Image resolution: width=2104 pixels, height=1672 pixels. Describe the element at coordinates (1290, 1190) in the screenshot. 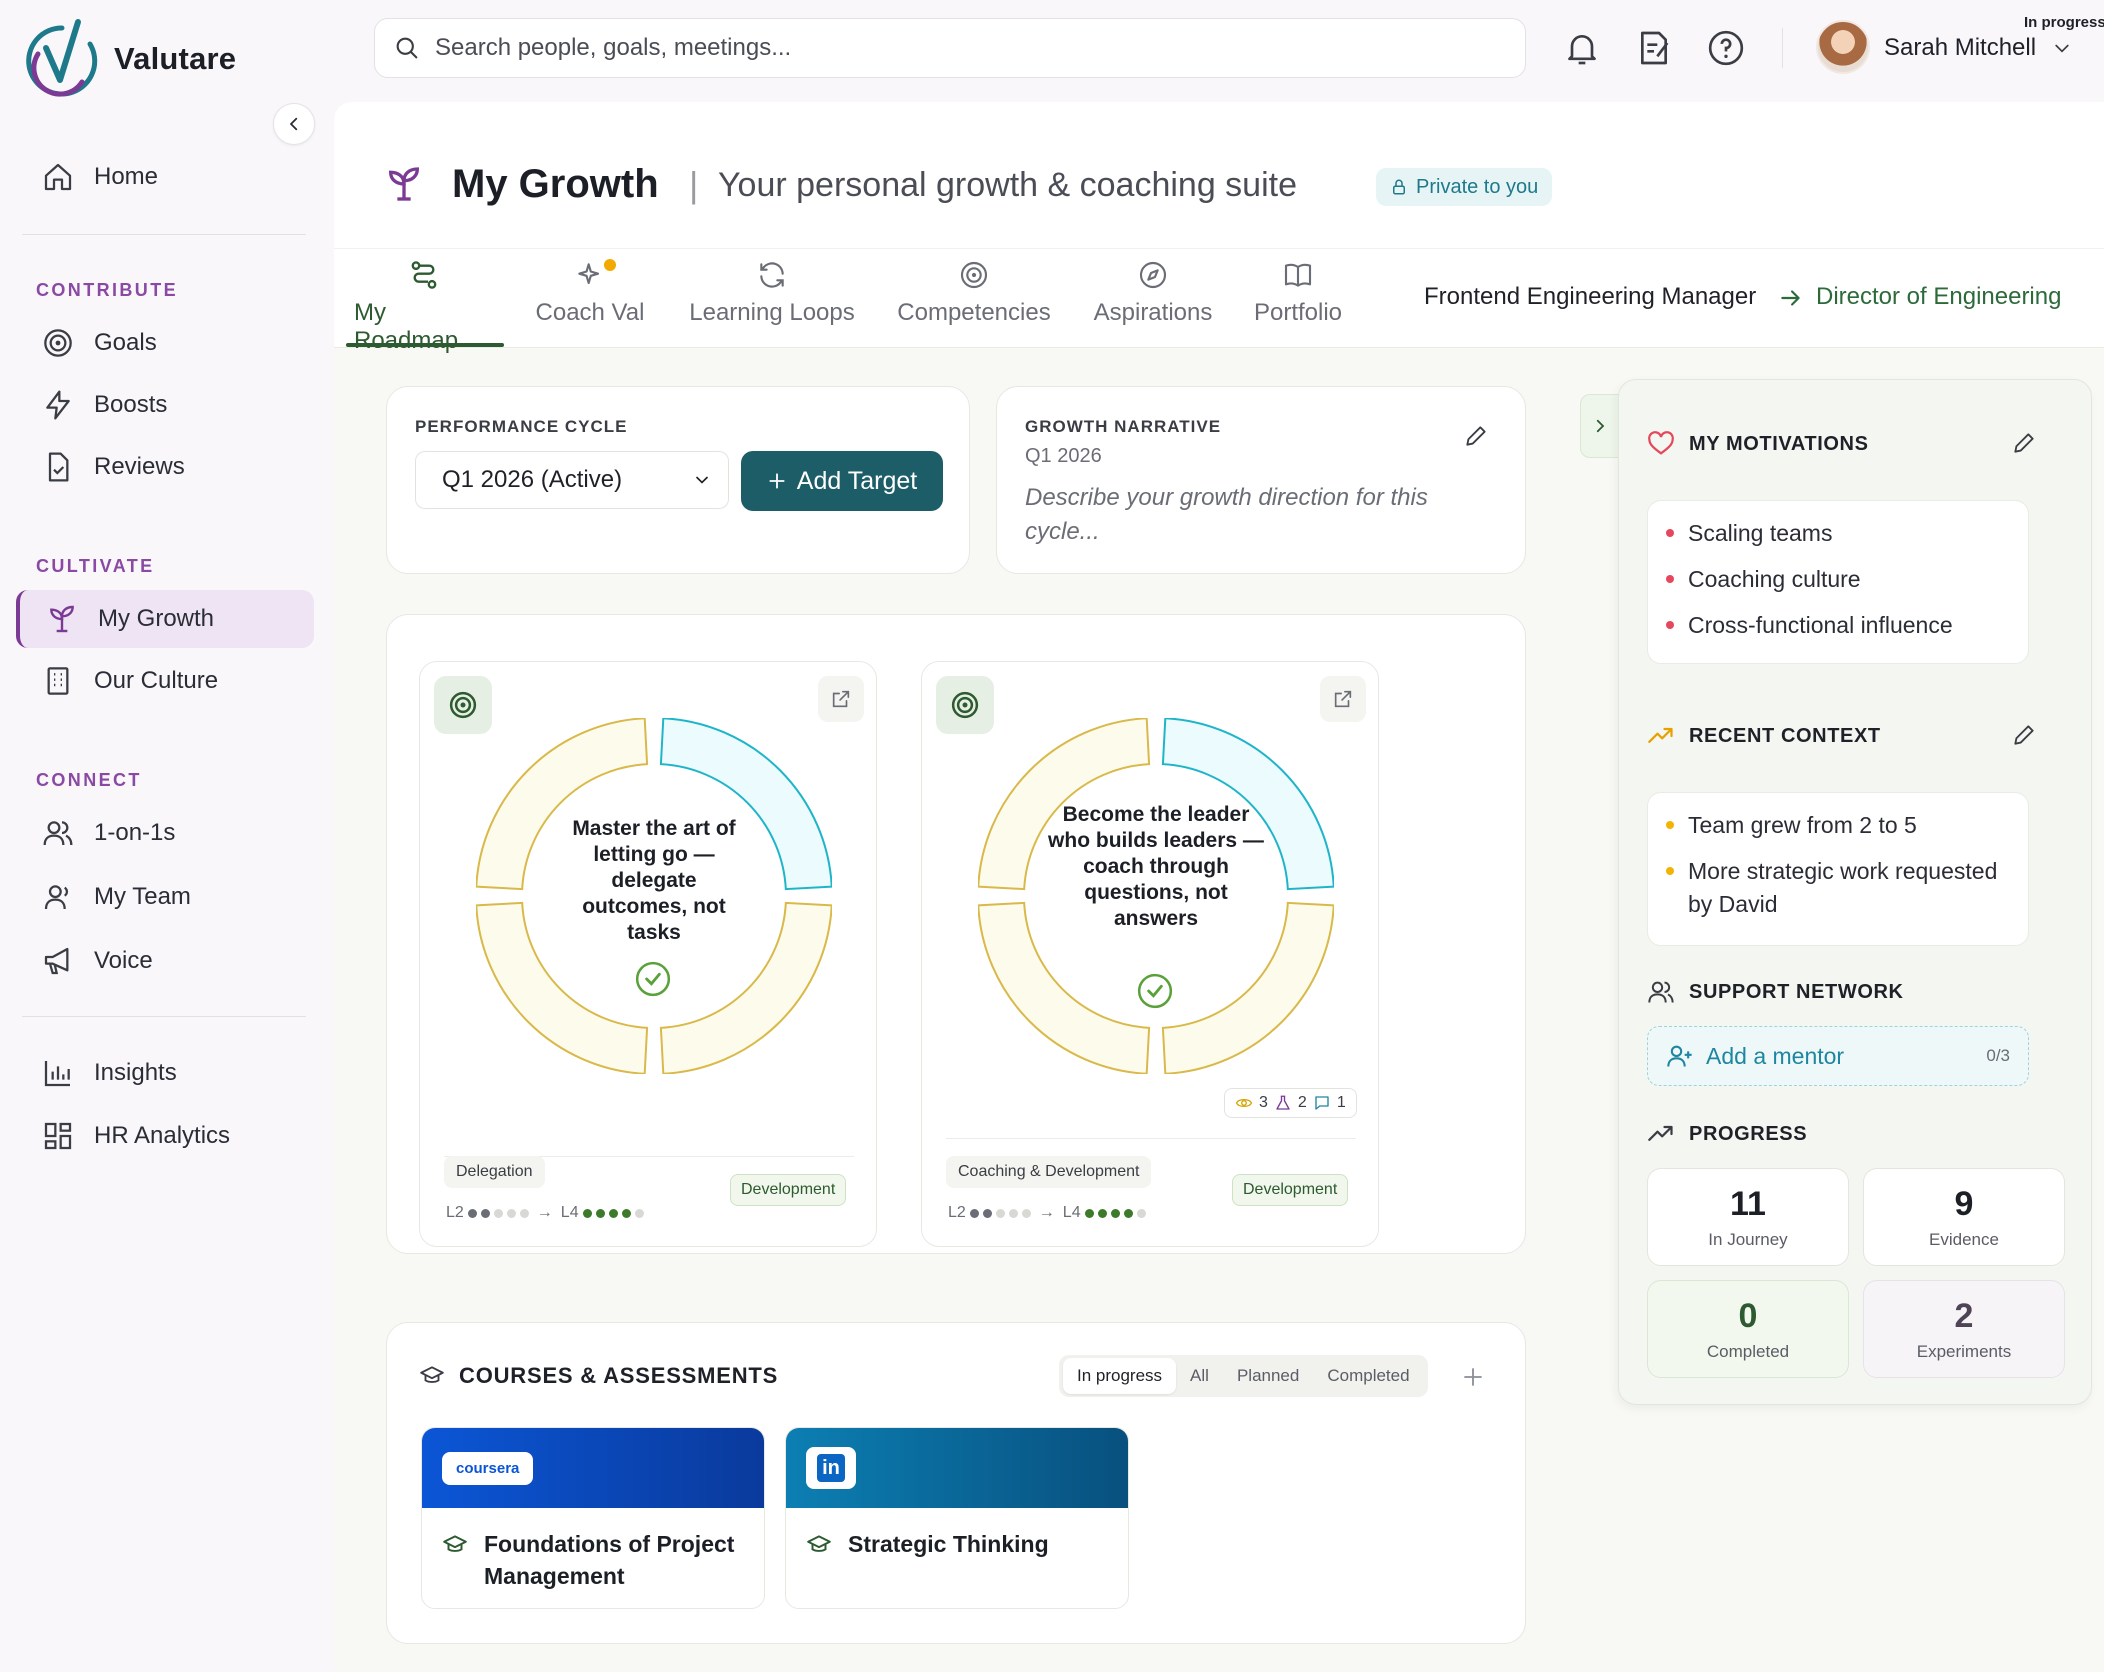

I see `goal-type-badge: Development` at that location.